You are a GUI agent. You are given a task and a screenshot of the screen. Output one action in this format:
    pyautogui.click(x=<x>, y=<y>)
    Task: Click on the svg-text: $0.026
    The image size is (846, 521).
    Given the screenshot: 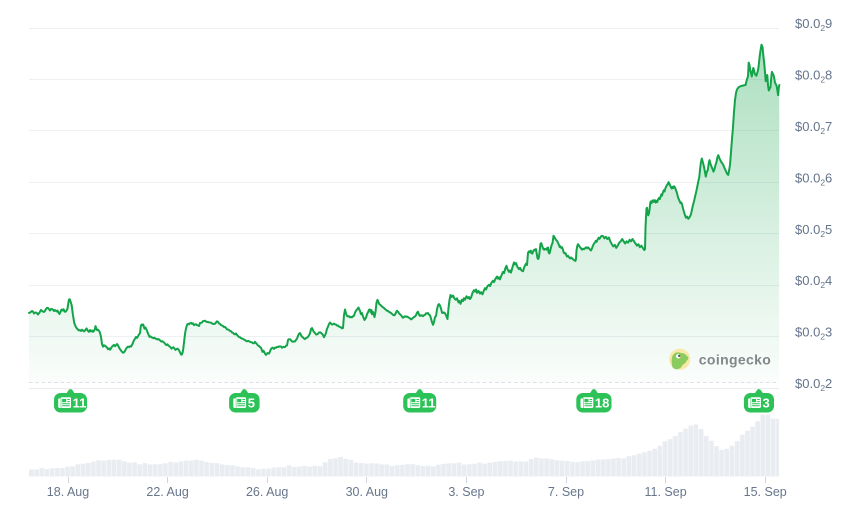 What is the action you would take?
    pyautogui.click(x=813, y=178)
    